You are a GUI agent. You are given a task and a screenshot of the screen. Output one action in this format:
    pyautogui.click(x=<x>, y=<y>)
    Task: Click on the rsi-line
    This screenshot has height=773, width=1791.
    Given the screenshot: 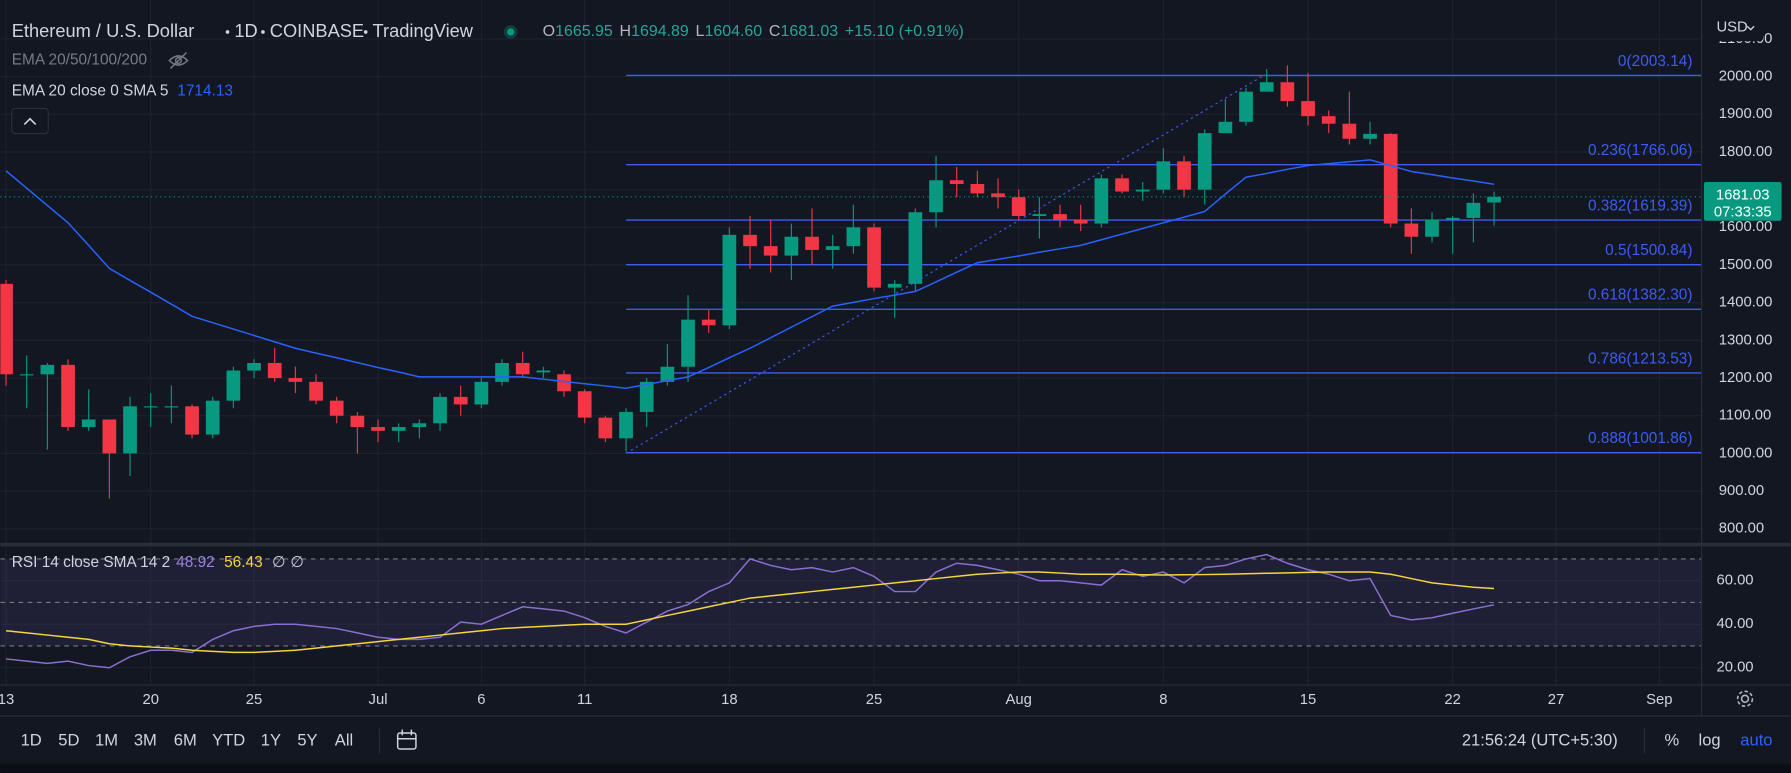 What is the action you would take?
    pyautogui.click(x=750, y=611)
    